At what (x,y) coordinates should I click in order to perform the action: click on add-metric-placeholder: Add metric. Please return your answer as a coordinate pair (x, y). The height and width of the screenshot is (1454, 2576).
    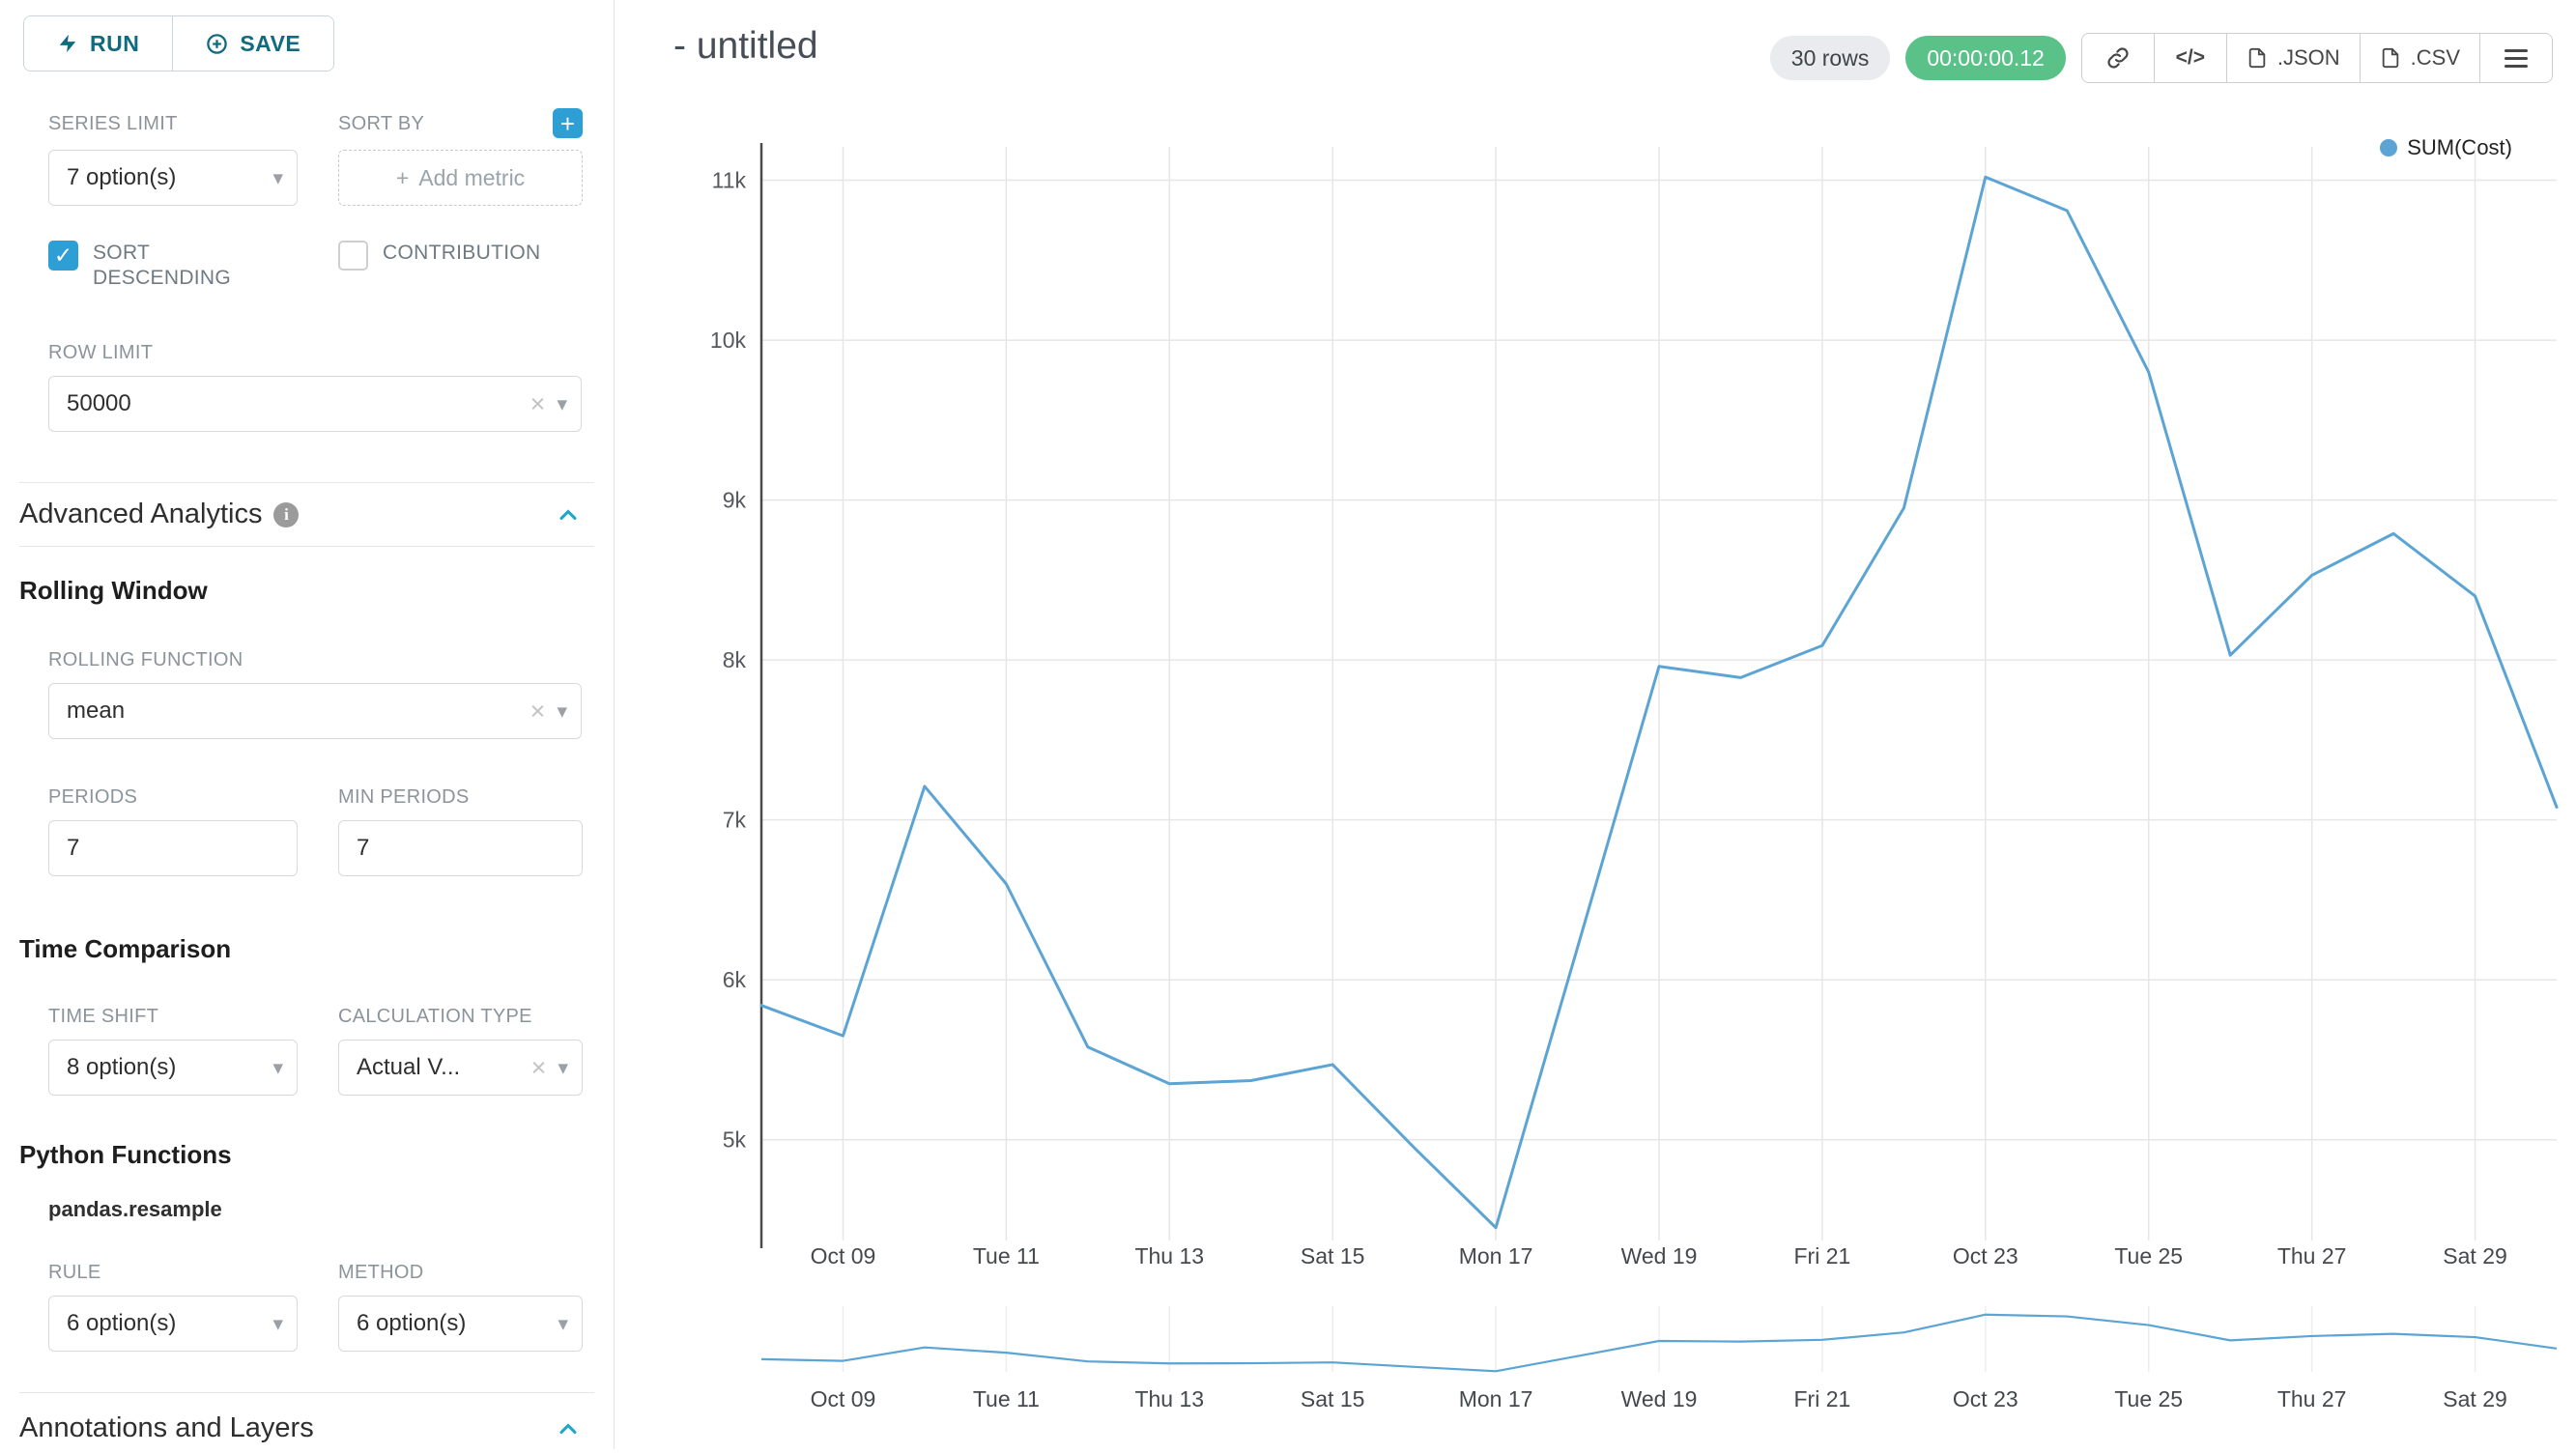
    Looking at the image, I should click on (472, 177).